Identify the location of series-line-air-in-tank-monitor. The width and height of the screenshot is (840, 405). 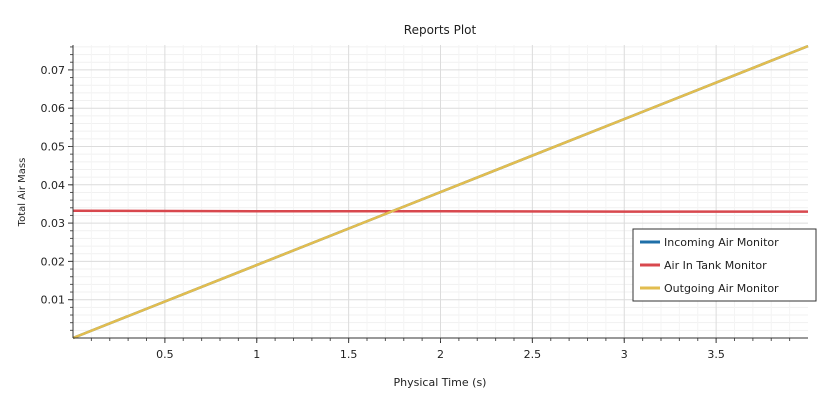
(440, 211).